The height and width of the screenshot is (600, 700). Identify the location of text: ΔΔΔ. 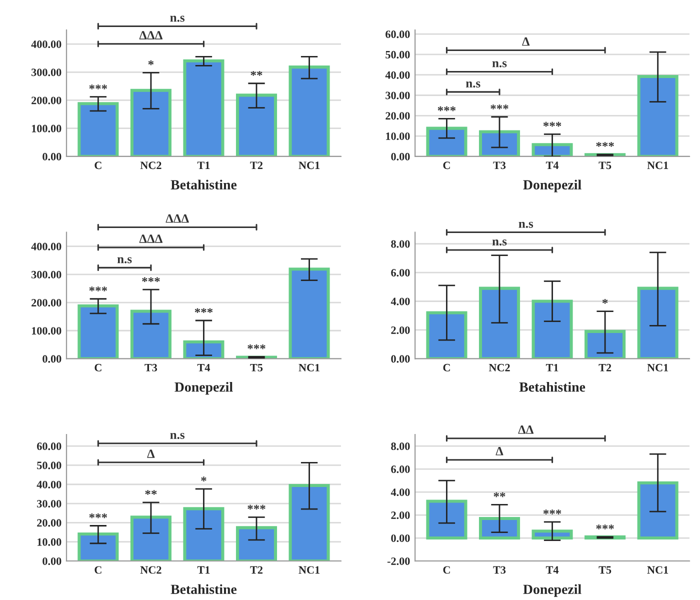
(177, 218).